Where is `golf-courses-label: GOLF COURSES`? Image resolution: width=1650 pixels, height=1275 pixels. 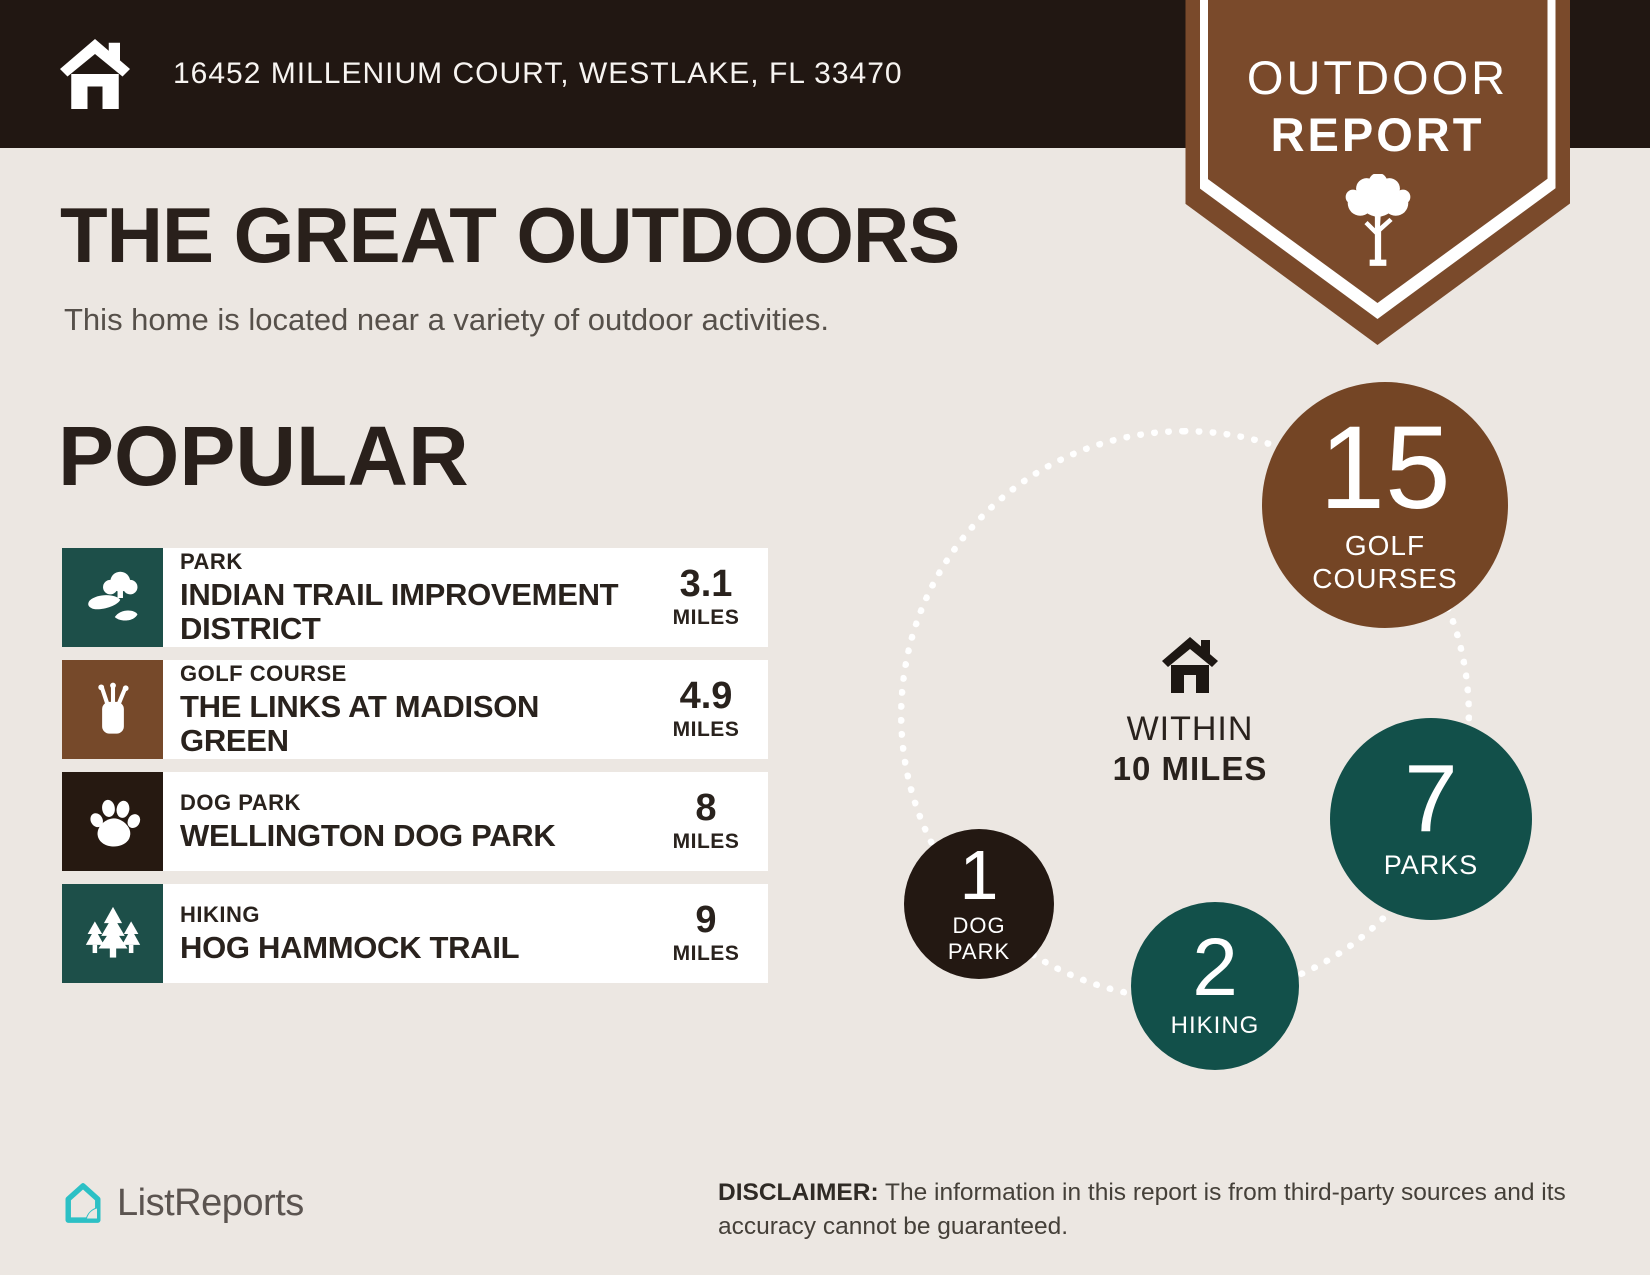
golf-courses-label: GOLF COURSES is located at coordinates (1385, 562).